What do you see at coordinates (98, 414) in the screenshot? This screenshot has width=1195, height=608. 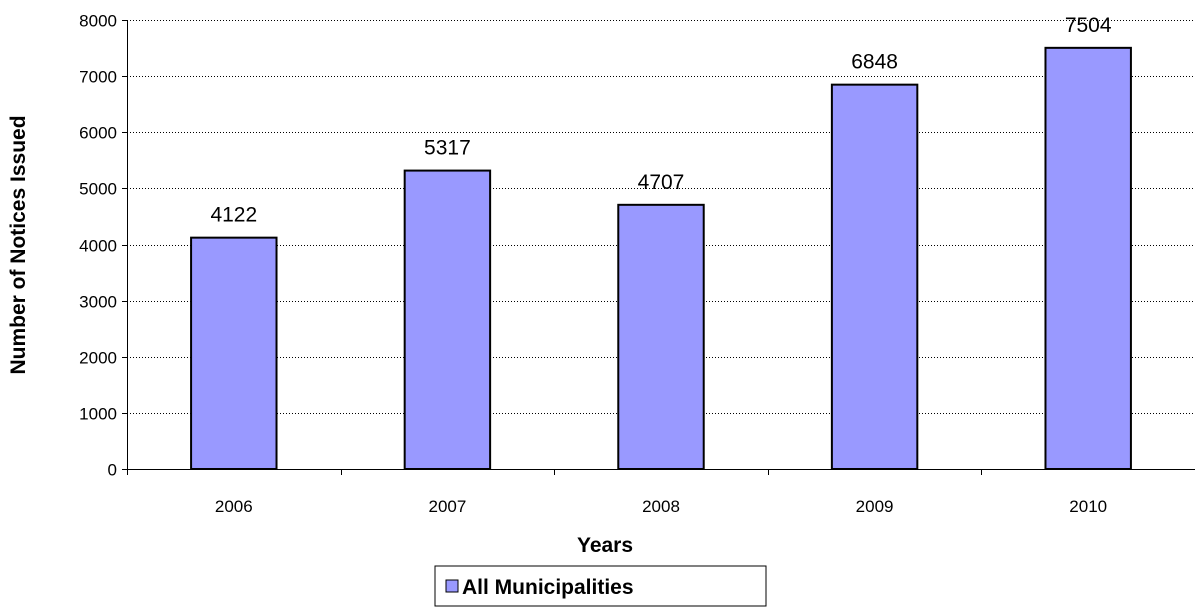 I see `y-tick-label: 1000` at bounding box center [98, 414].